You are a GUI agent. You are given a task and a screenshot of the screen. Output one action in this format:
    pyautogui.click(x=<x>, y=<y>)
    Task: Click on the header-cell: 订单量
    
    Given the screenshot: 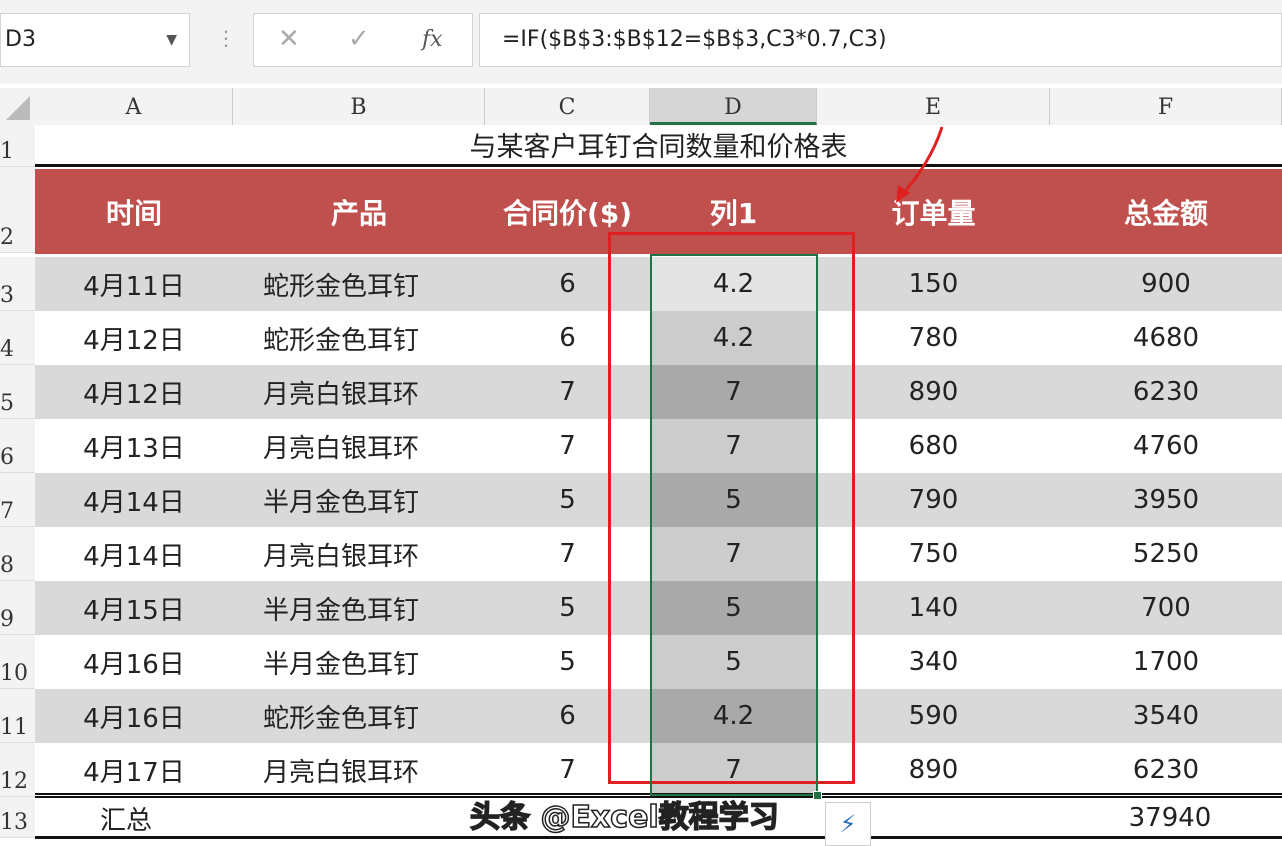 What is the action you would take?
    pyautogui.click(x=933, y=212)
    